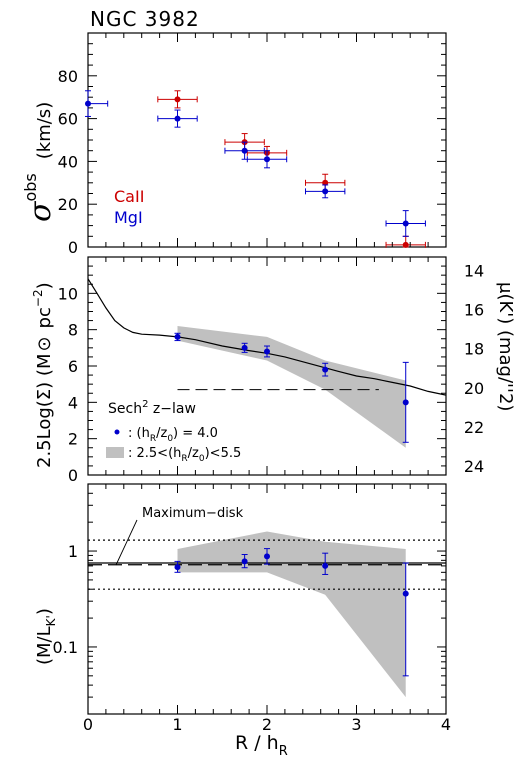 This screenshot has width=519, height=759. Describe the element at coordinates (65, 647) in the screenshot. I see `y-tick-label: 0.1` at that location.